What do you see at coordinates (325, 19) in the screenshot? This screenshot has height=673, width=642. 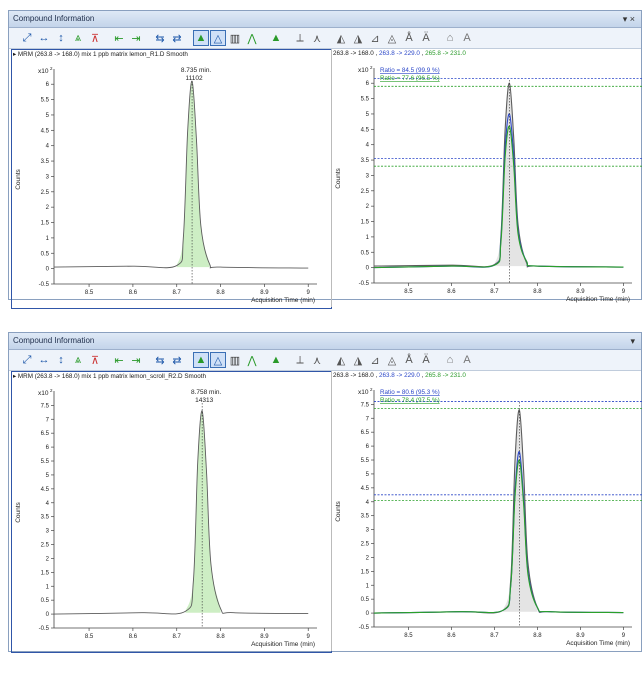 I see `window-titlebar: Compound Information ▾ ×` at bounding box center [325, 19].